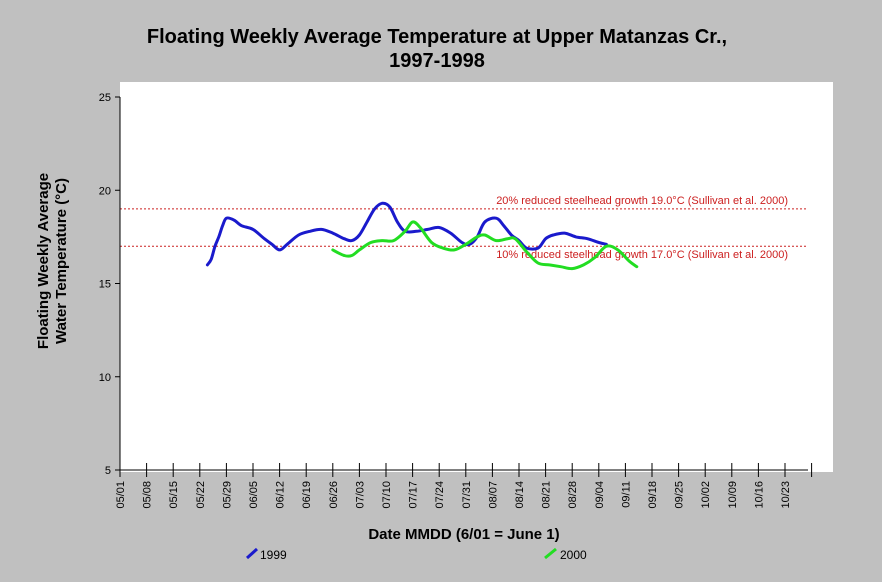 This screenshot has height=582, width=882. Describe the element at coordinates (759, 495) in the screenshot. I see `x-tick-label: 10/16` at that location.